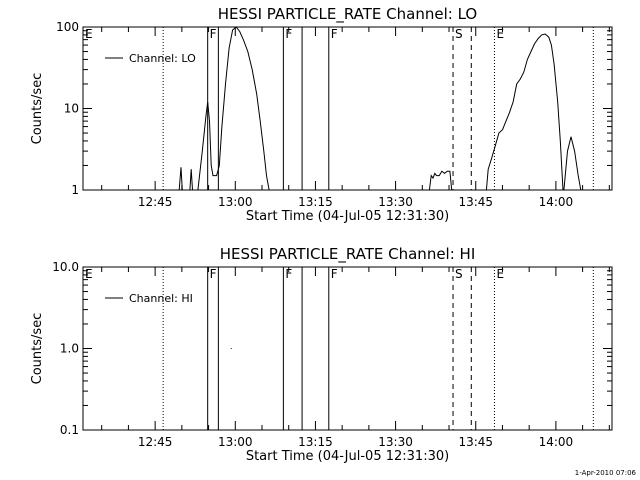 The height and width of the screenshot is (480, 640). I want to click on y-tick-label: 100, so click(67, 27).